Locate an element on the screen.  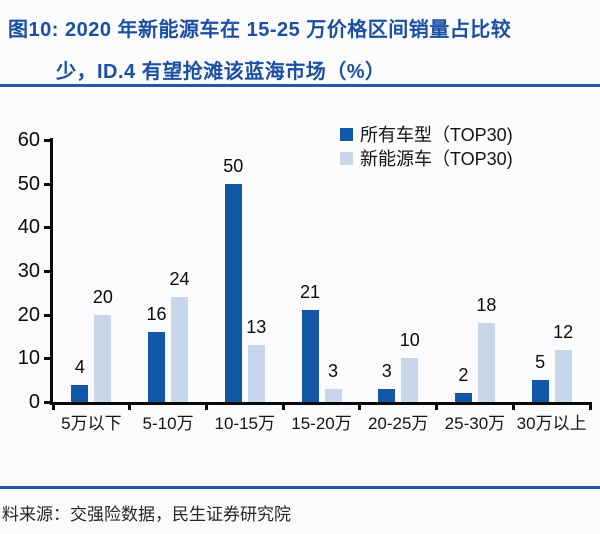
bar-value-label: 13 is located at coordinates (256, 327).